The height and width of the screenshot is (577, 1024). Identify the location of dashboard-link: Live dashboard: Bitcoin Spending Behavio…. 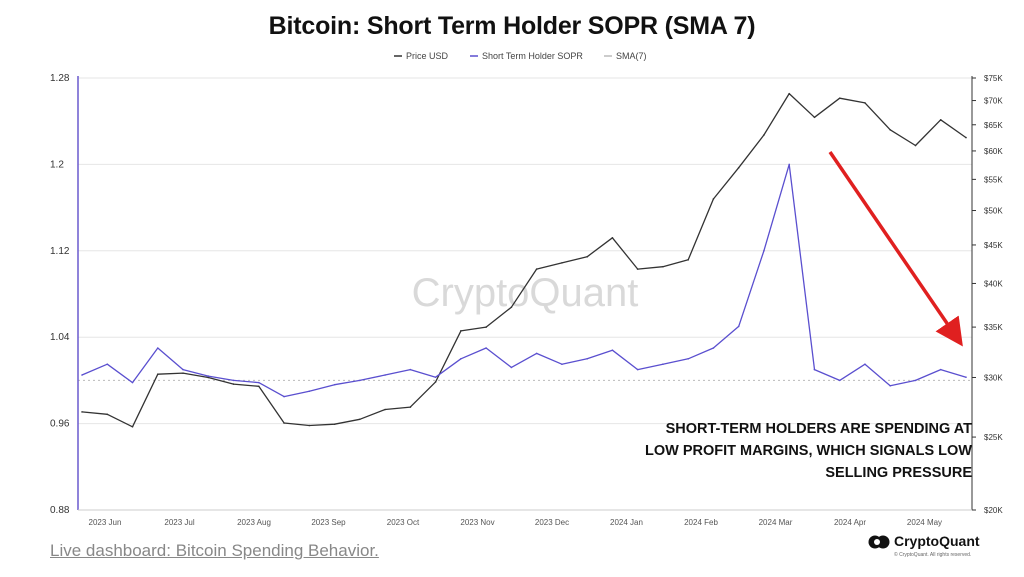
(214, 550).